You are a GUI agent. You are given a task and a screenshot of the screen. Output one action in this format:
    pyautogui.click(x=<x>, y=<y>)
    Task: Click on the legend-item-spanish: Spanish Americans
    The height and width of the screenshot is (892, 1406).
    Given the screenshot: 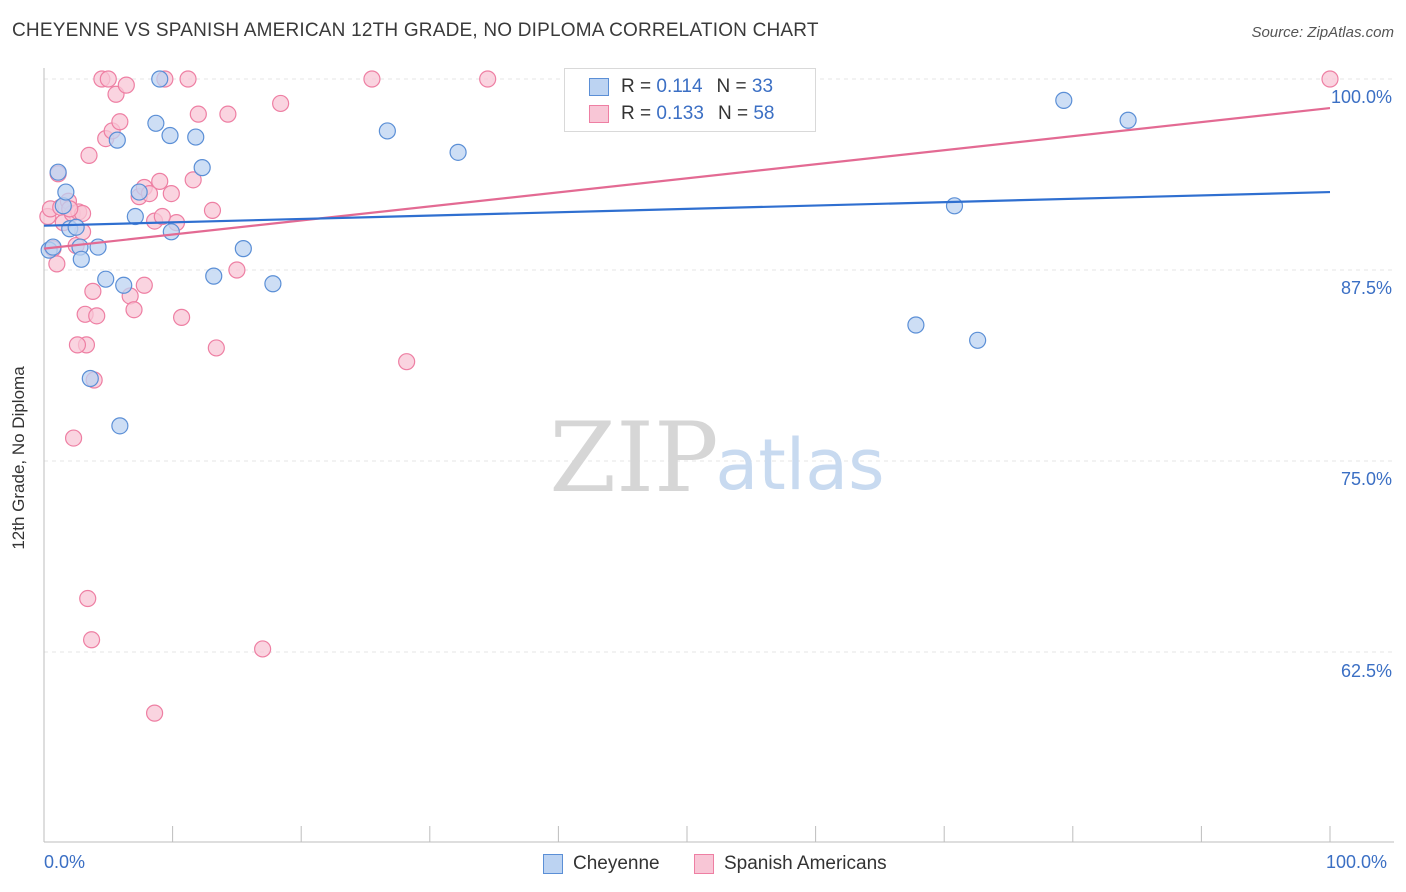 What is the action you would take?
    pyautogui.click(x=790, y=864)
    